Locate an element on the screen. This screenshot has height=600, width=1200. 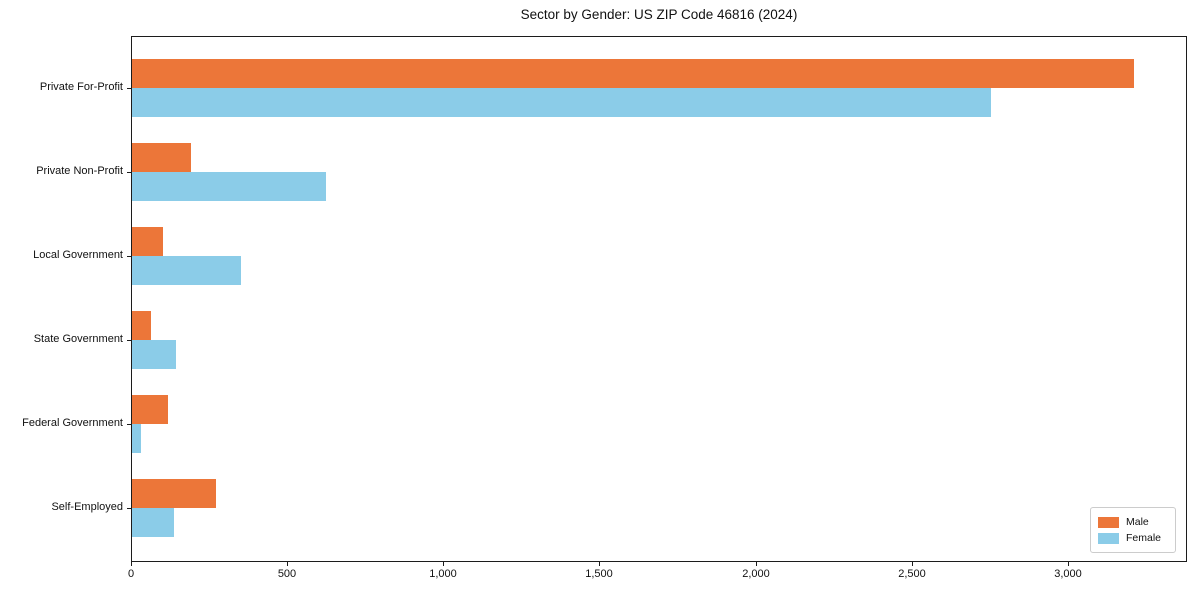
bar-female-self-employed is located at coordinates (153, 522).